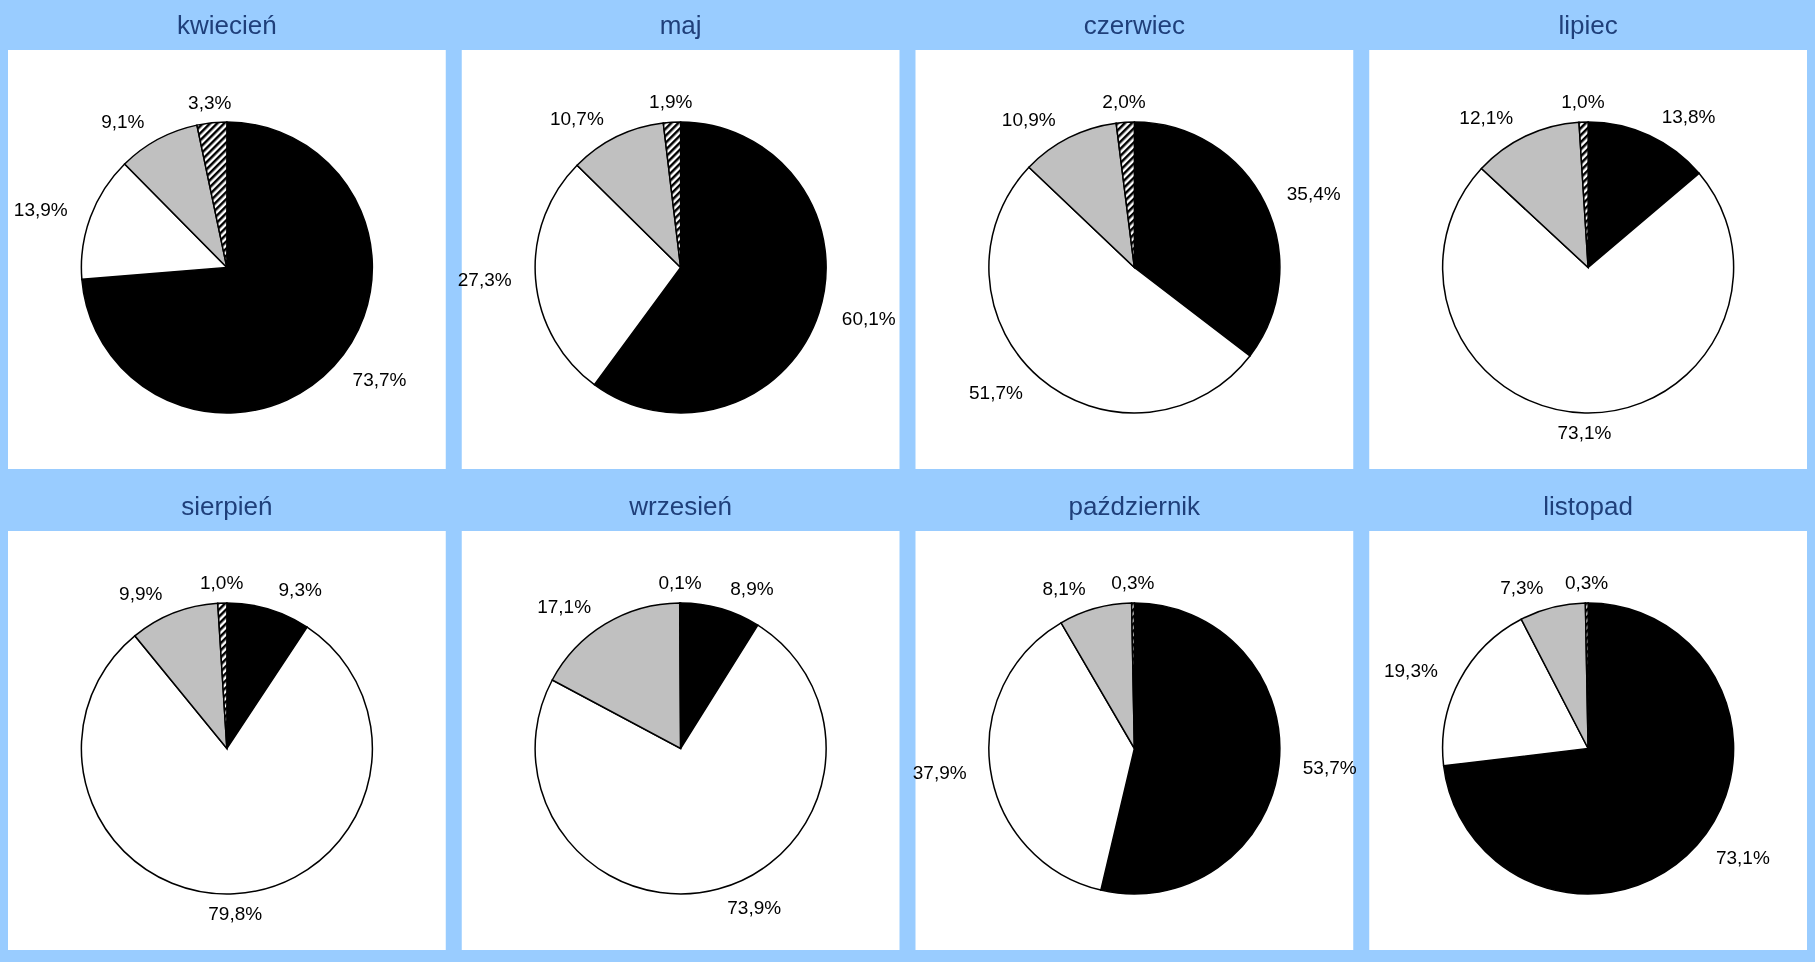  What do you see at coordinates (996, 393) in the screenshot?
I see `data-label: 51,7%` at bounding box center [996, 393].